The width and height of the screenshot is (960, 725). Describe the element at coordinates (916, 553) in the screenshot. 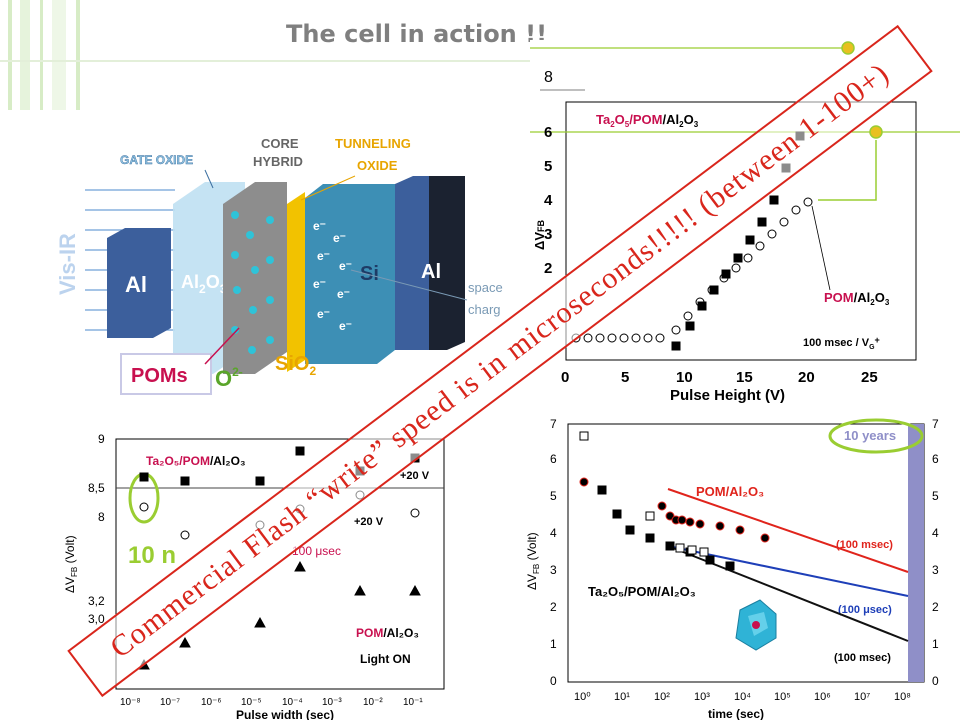

I see `ten-years-band` at that location.